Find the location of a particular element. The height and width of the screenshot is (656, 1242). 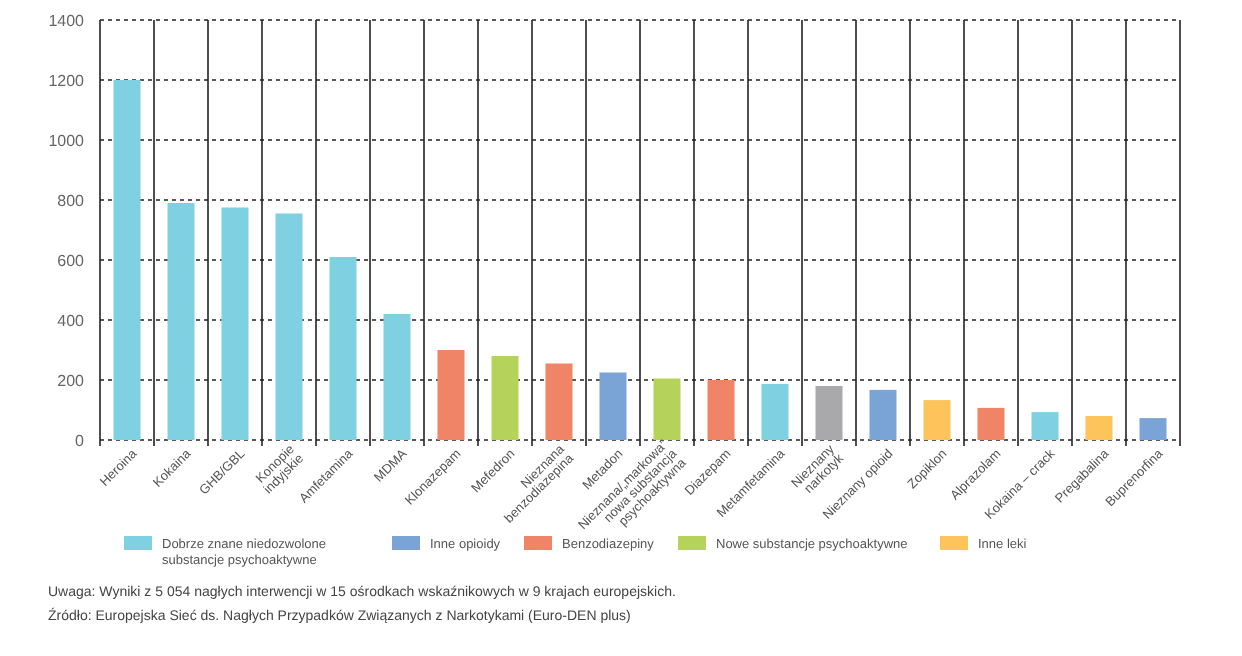

y-tick-label: 600 is located at coordinates (71, 260).